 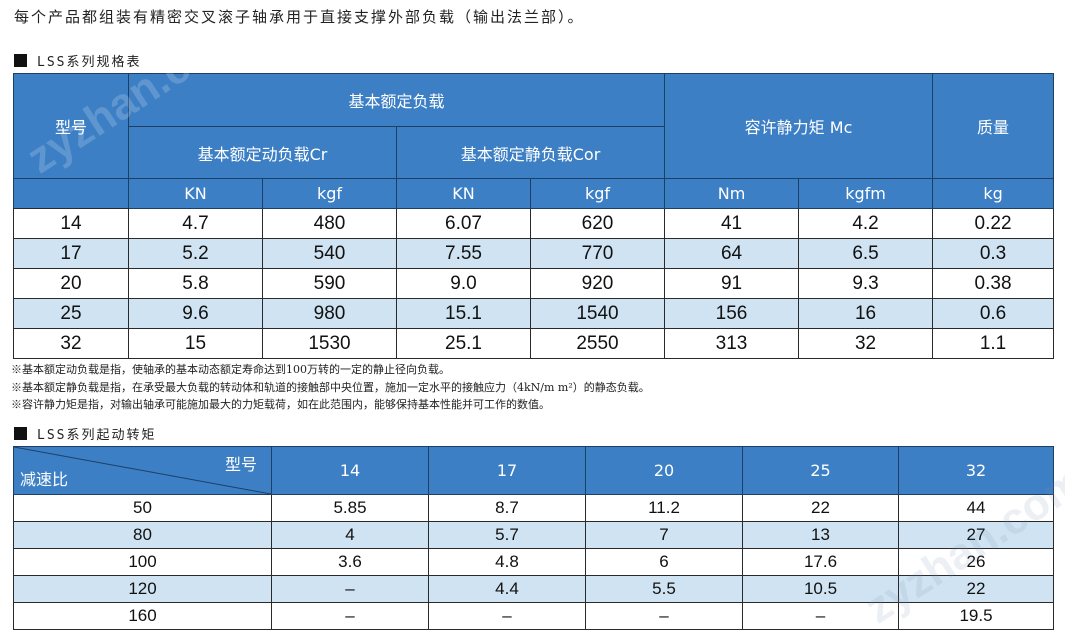 I want to click on table-cell: 26, so click(x=976, y=562).